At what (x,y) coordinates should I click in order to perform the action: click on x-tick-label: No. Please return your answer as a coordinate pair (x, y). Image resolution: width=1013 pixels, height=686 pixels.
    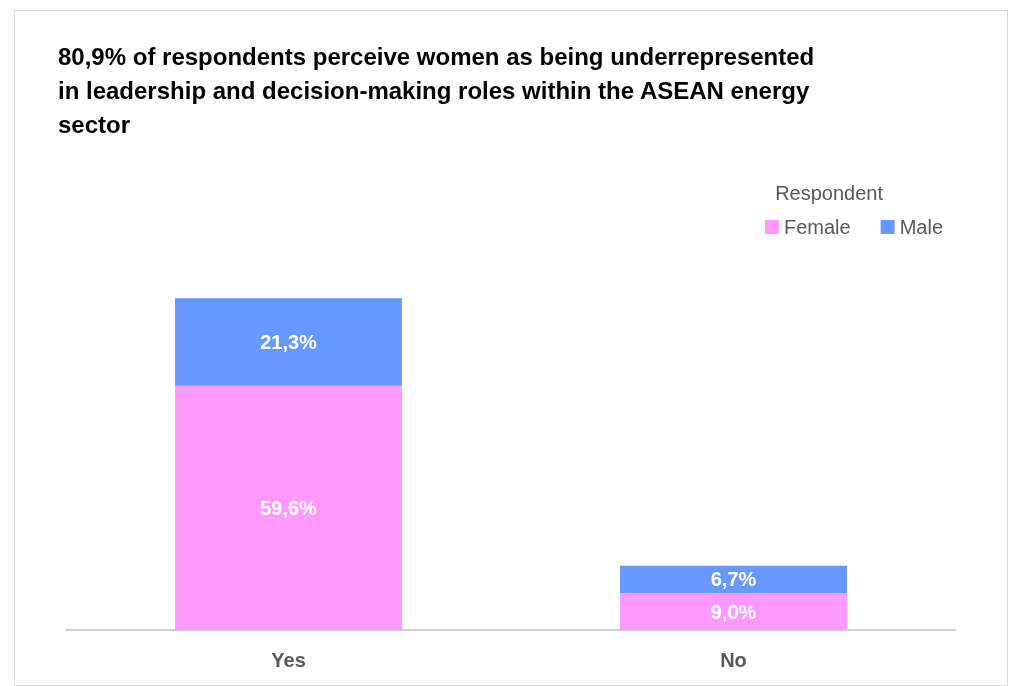
    Looking at the image, I should click on (733, 660).